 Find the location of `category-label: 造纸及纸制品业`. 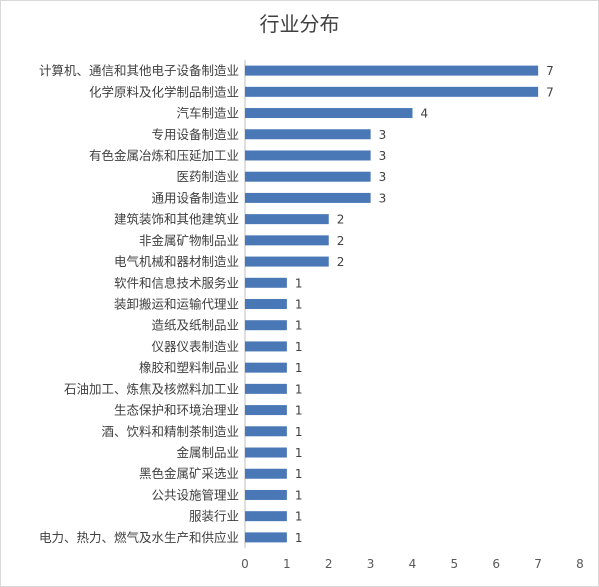

category-label: 造纸及纸制品业 is located at coordinates (195, 325).